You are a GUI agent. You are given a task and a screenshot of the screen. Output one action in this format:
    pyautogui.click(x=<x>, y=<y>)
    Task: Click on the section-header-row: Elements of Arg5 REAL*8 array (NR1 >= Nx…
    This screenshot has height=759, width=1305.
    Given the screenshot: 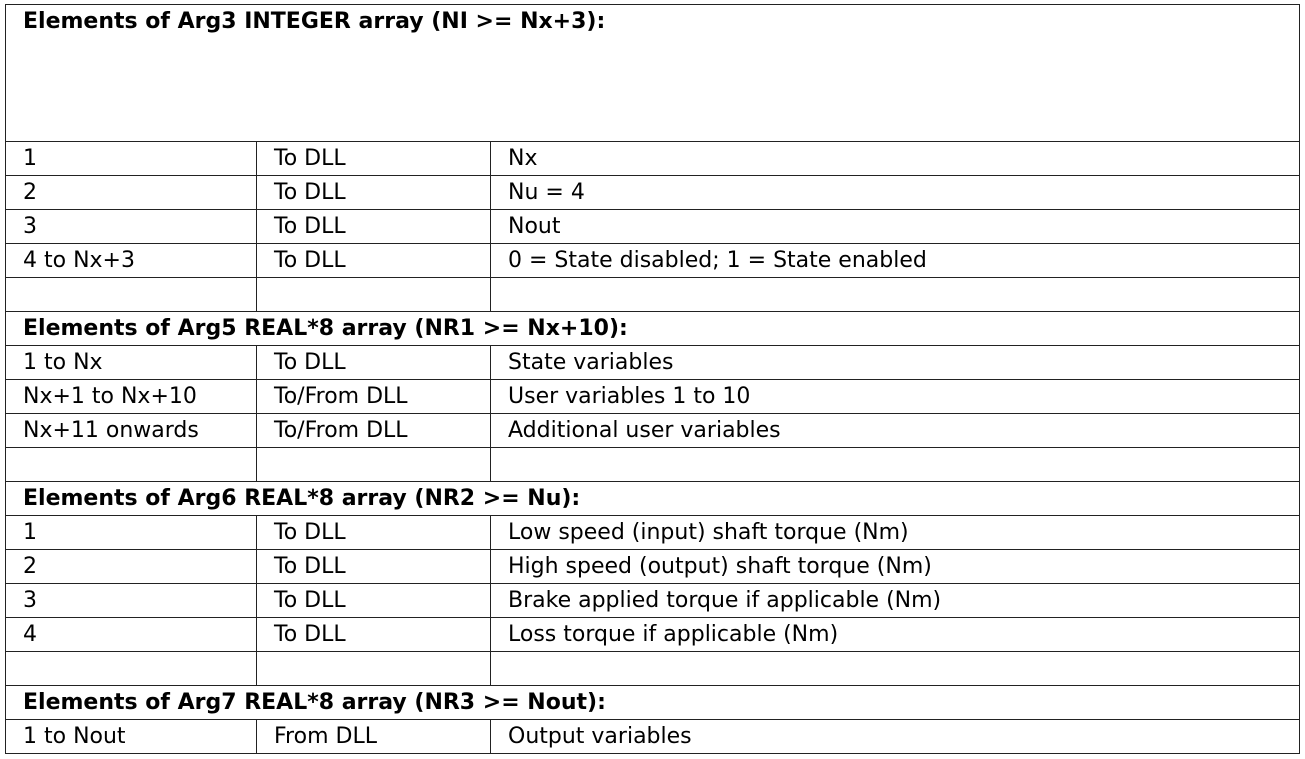 What is the action you would take?
    pyautogui.click(x=652, y=328)
    